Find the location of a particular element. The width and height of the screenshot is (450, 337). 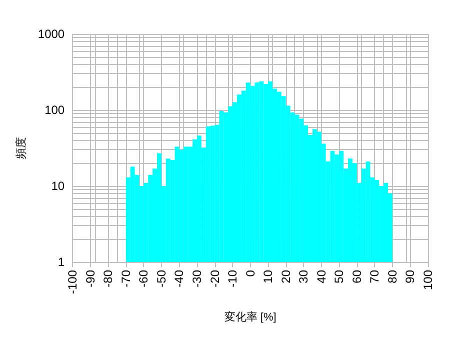

x-tick-label: -30 is located at coordinates (197, 279).